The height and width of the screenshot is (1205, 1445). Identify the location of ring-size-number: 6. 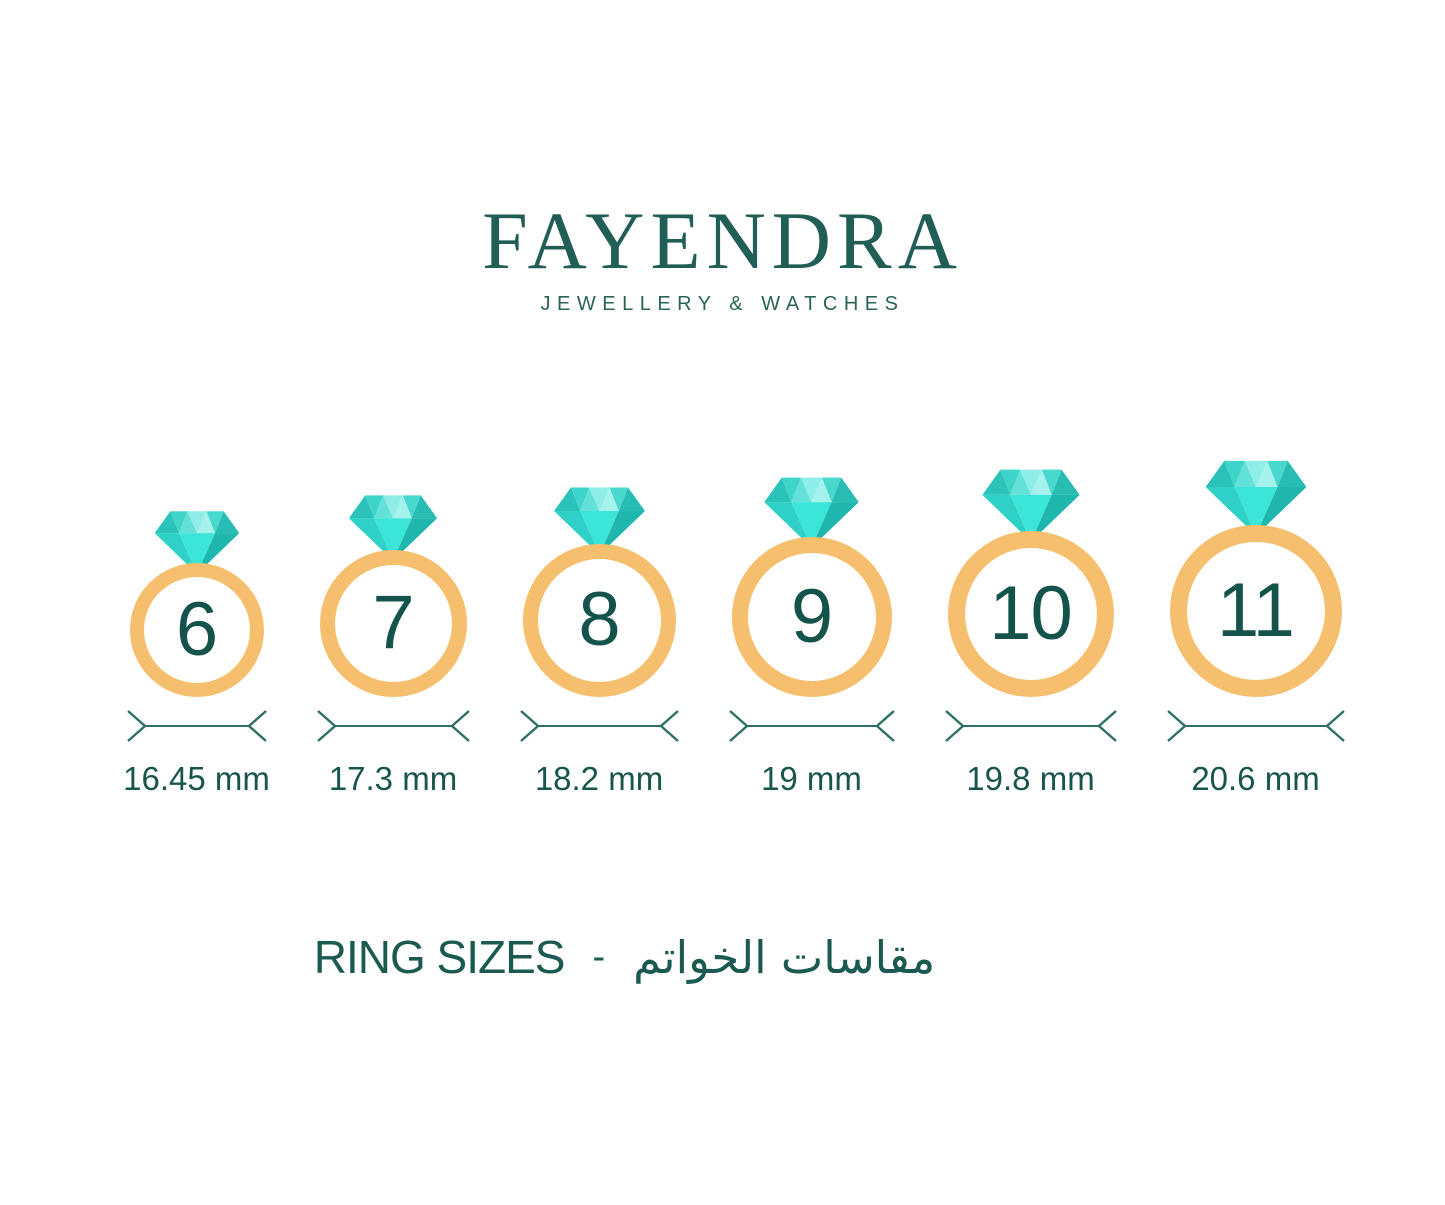
(196, 629).